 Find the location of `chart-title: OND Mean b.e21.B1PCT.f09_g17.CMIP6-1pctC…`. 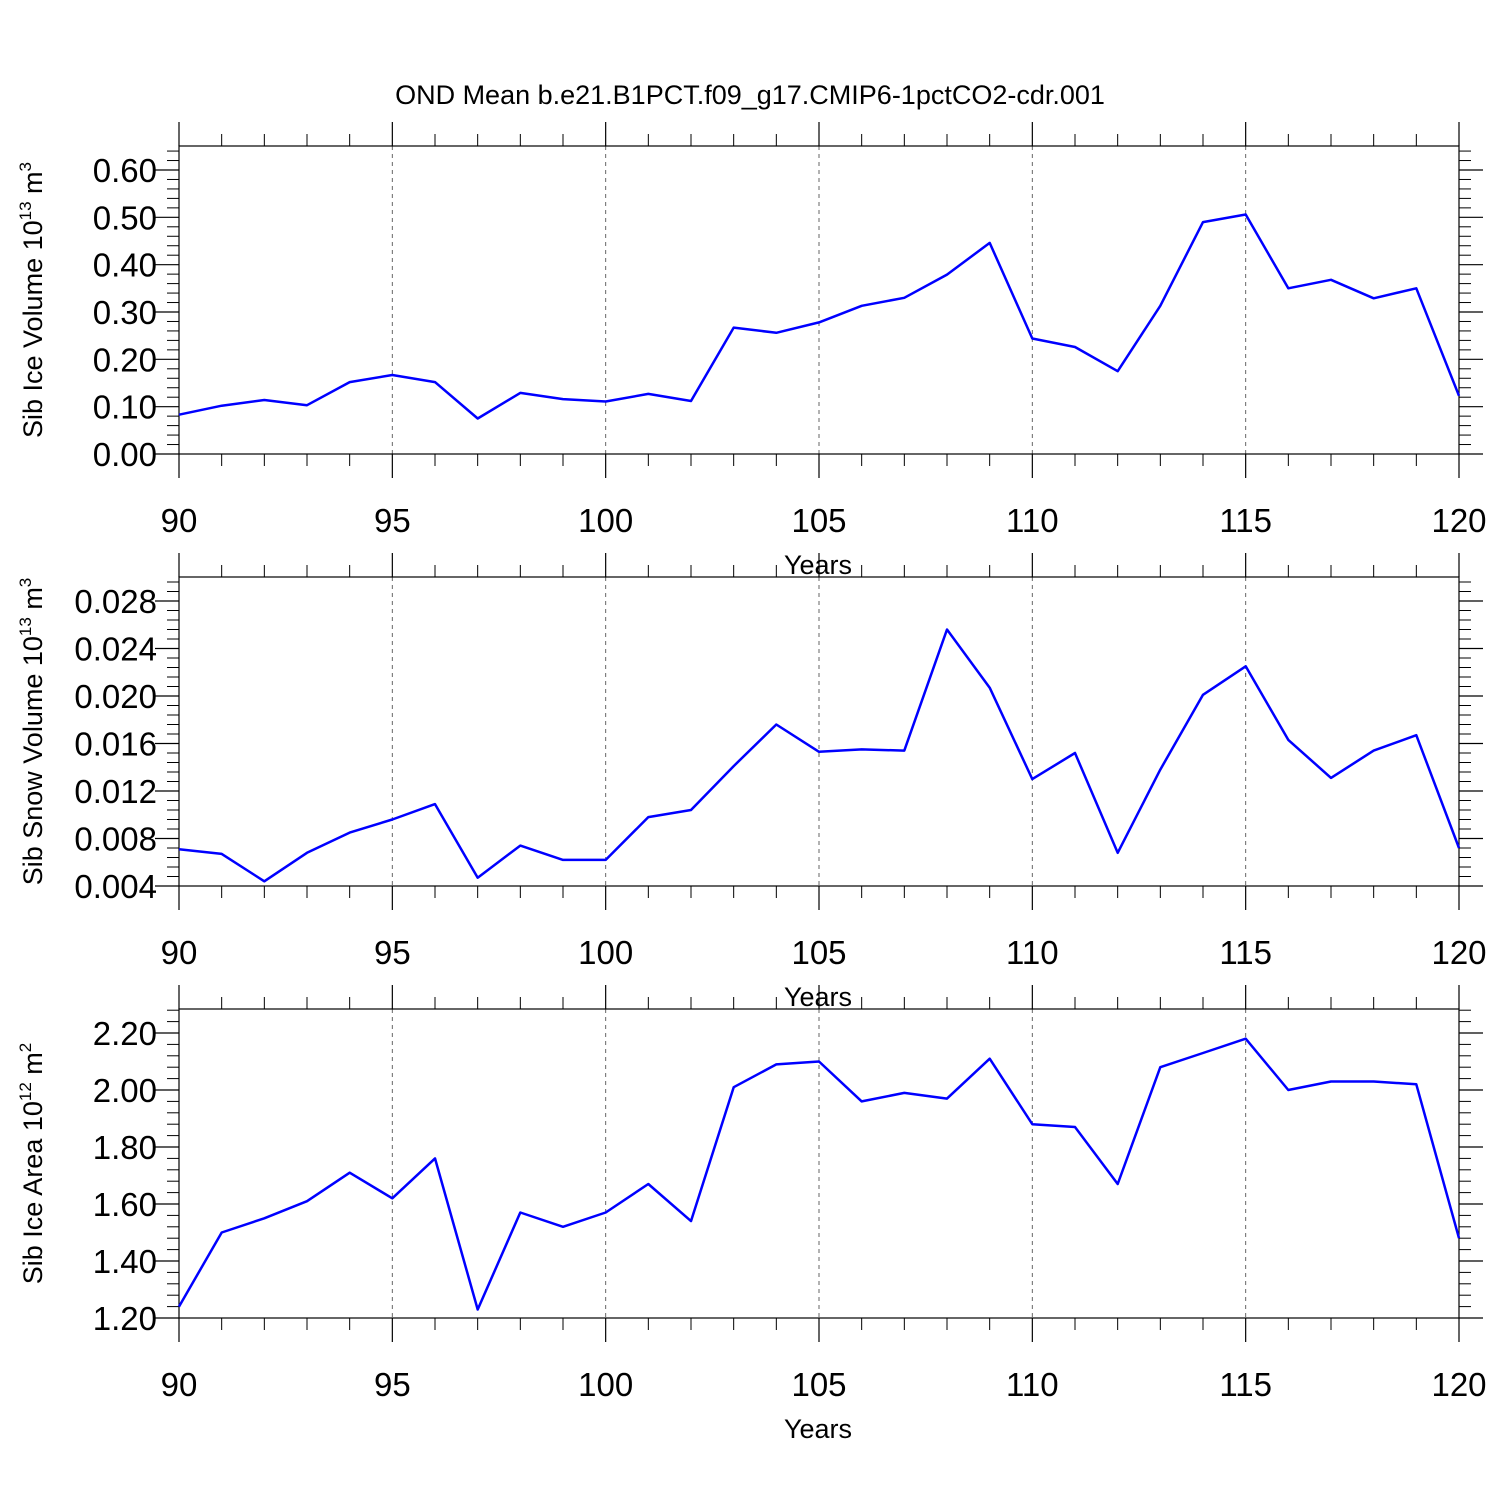

chart-title: OND Mean b.e21.B1PCT.f09_g17.CMIP6-1pctC… is located at coordinates (750, 95).